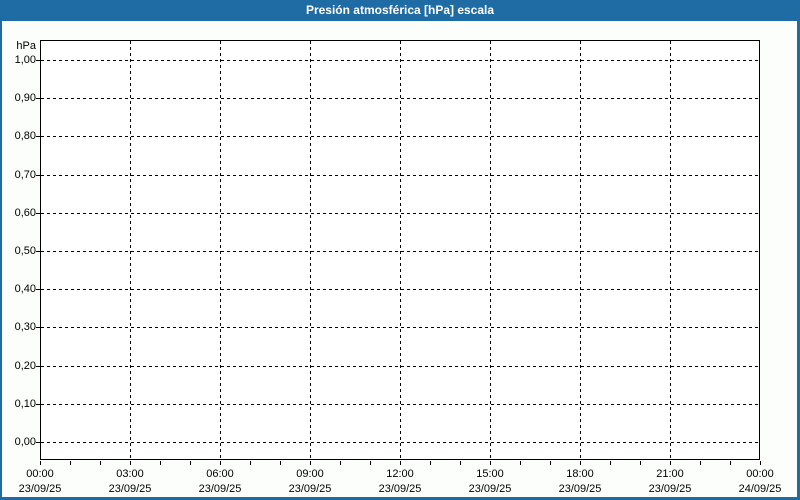 The image size is (800, 500). What do you see at coordinates (1, 260) in the screenshot?
I see `frame-border-left` at bounding box center [1, 260].